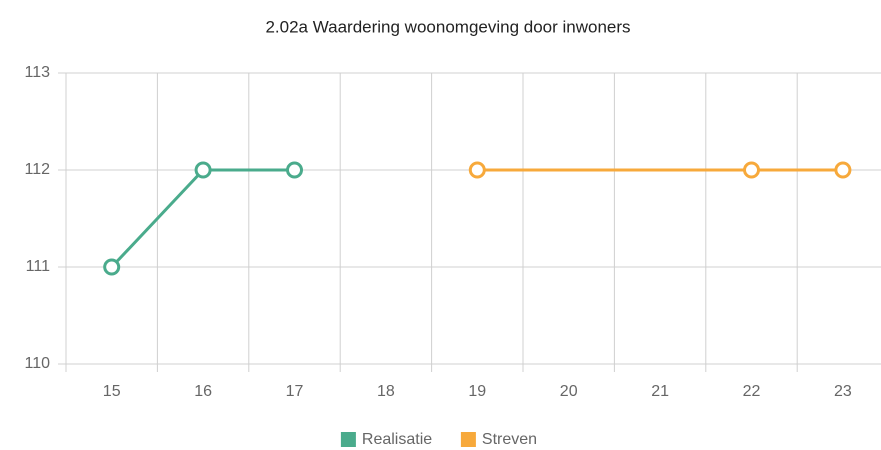  Describe the element at coordinates (660, 391) in the screenshot. I see `x-tick-label: 21` at that location.